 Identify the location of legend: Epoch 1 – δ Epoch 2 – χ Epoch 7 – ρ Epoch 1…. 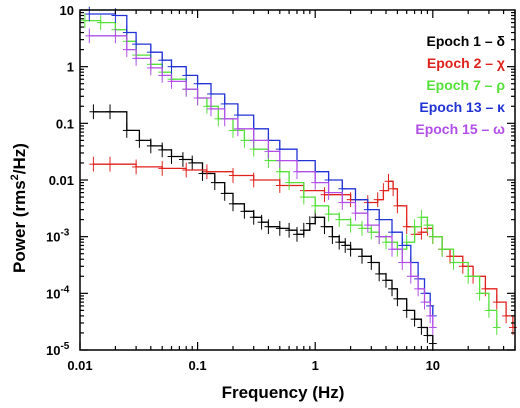
(460, 85).